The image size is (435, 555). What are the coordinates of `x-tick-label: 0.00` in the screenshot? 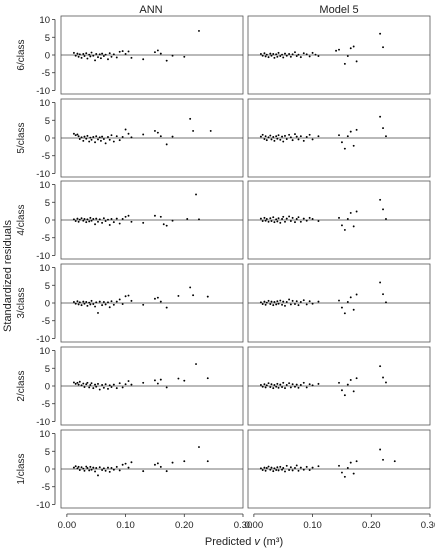 It's located at (254, 525).